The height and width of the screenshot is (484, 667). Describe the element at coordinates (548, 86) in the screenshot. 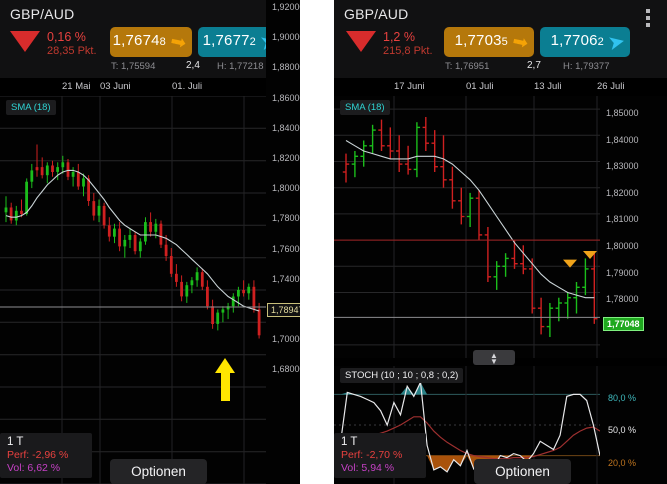

I see `date-tick: 13 Juli` at that location.